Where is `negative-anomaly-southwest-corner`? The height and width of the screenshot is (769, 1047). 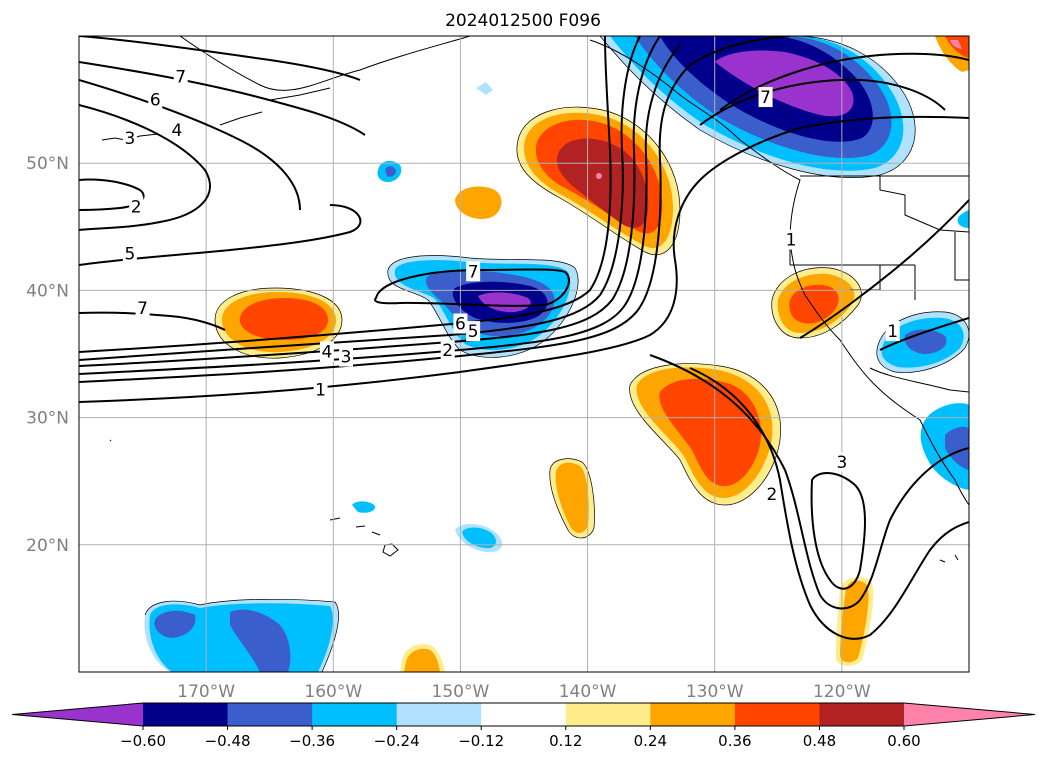 negative-anomaly-southwest-corner is located at coordinates (241, 635).